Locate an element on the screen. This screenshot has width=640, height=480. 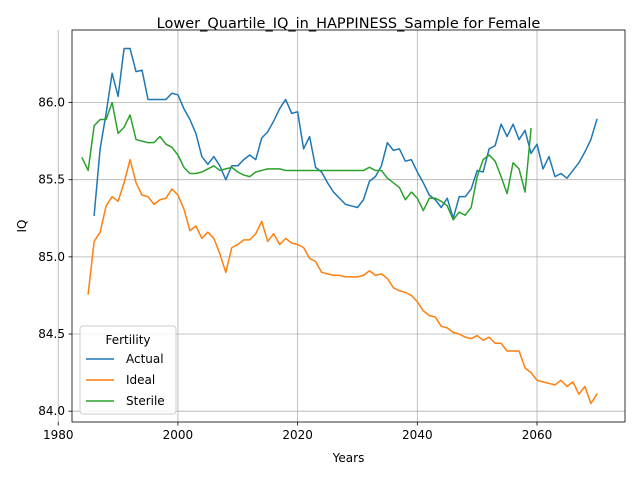
legend-entries: Actual Ideal Sterile is located at coordinates (125, 380).